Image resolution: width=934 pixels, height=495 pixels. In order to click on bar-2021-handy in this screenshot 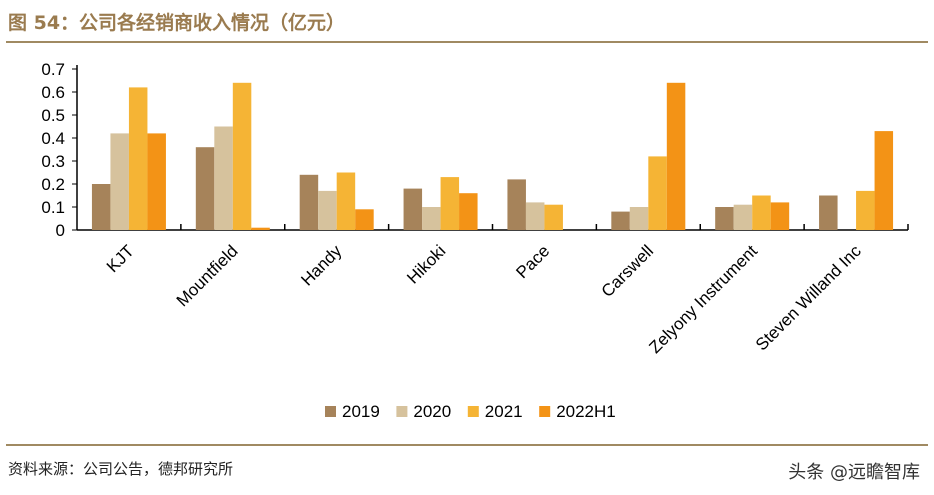, I will do `click(346, 201)`.